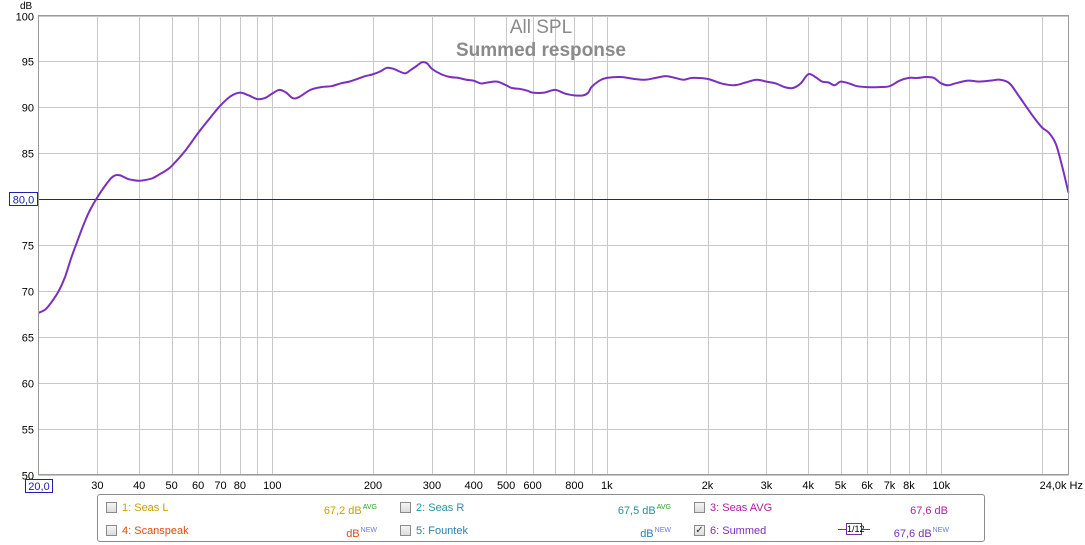 The width and height of the screenshot is (1085, 545). What do you see at coordinates (145, 508) in the screenshot?
I see `legend-label: 1: Seas L` at bounding box center [145, 508].